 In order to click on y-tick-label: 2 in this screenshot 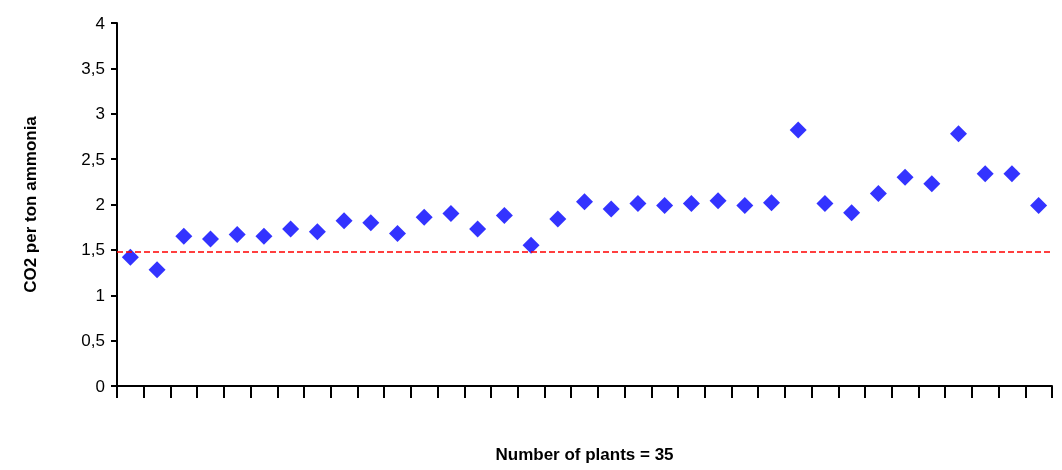, I will do `click(100, 204)`.